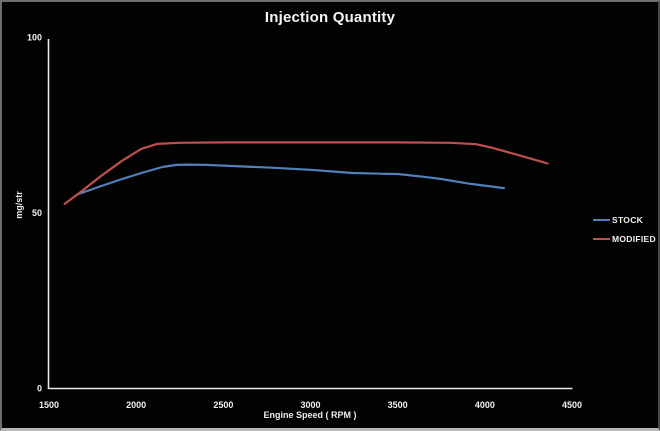 The width and height of the screenshot is (660, 431). I want to click on legend-label: MODIFIED, so click(634, 239).